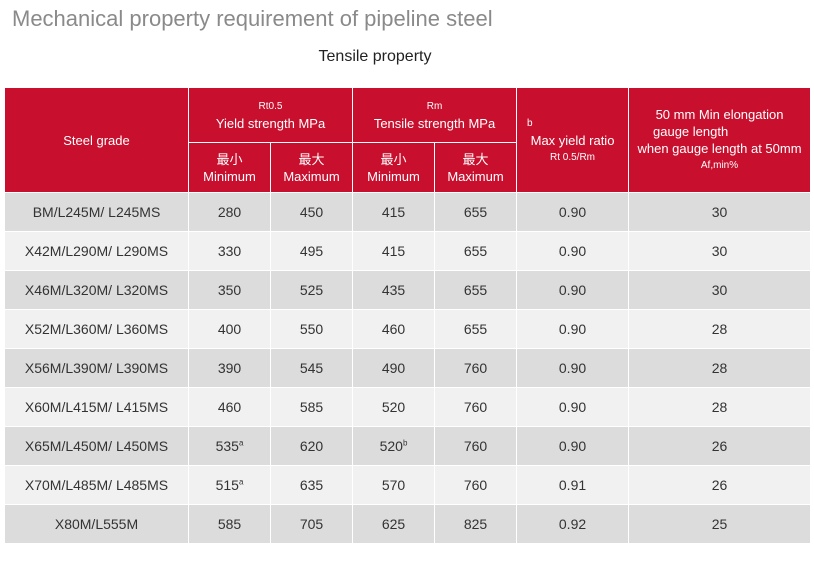  I want to click on cell-tensile-min-value: 625, so click(393, 524).